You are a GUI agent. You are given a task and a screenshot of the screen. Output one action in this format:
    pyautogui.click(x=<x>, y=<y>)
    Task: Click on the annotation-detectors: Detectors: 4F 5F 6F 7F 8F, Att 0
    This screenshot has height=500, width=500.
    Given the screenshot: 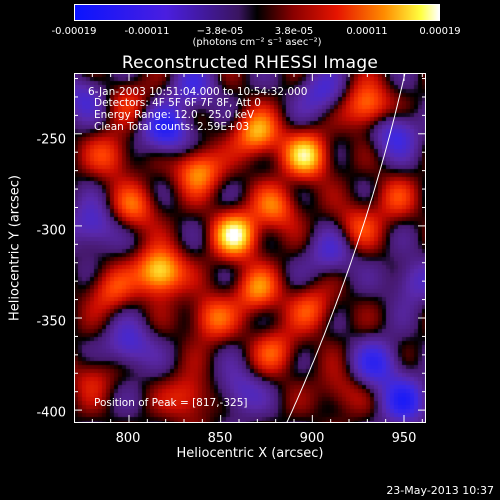 What is the action you would take?
    pyautogui.click(x=177, y=103)
    